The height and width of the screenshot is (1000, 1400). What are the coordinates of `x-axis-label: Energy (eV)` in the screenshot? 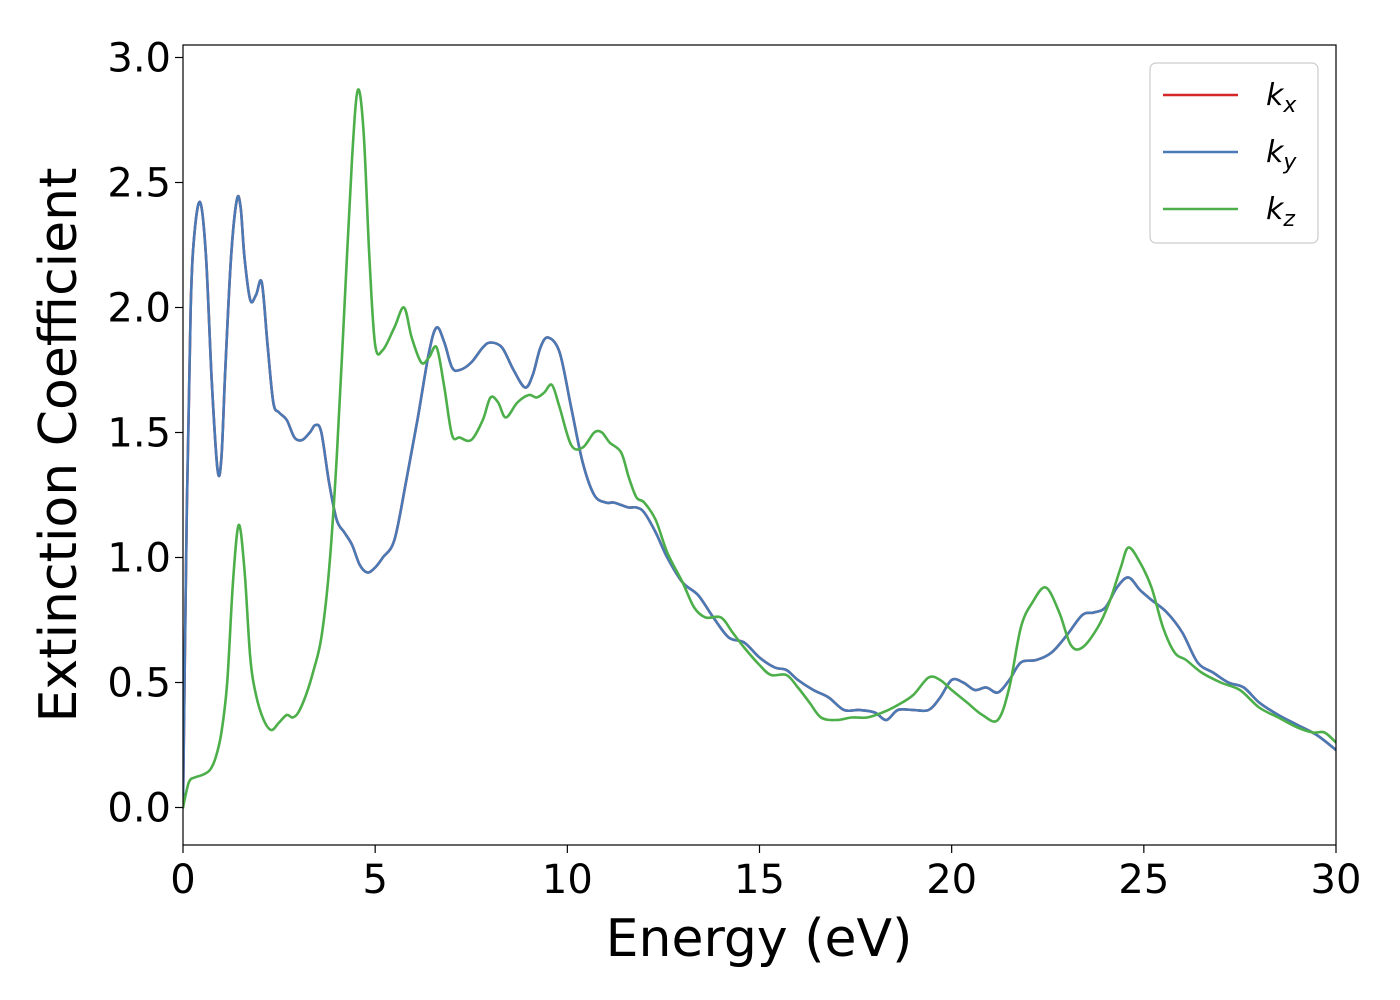 It's located at (759, 939).